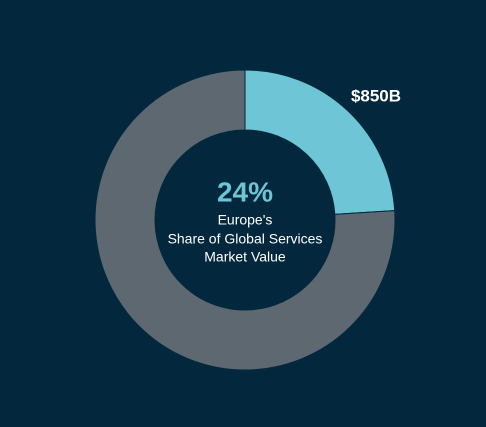 The image size is (486, 427). What do you see at coordinates (245, 239) in the screenshot?
I see `center-text: Share of Global Services` at bounding box center [245, 239].